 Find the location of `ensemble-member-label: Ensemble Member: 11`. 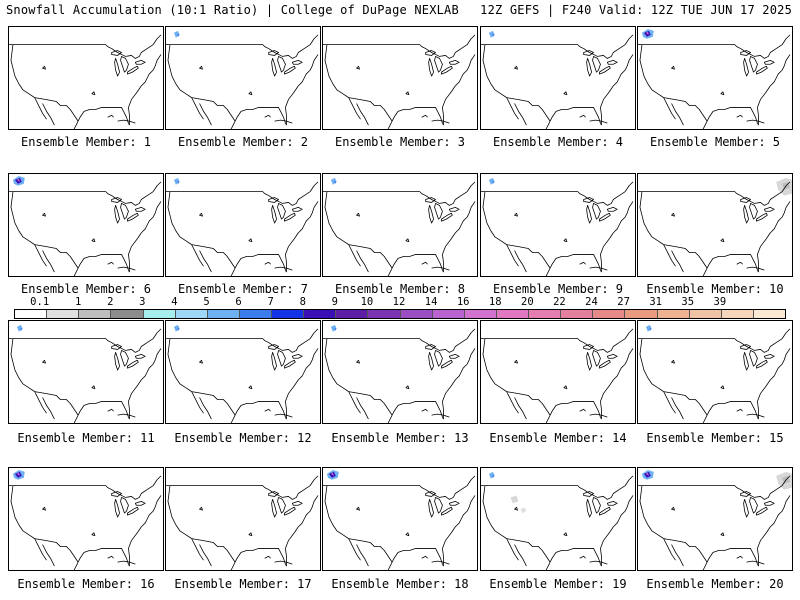

ensemble-member-label: Ensemble Member: 11 is located at coordinates (86, 438).